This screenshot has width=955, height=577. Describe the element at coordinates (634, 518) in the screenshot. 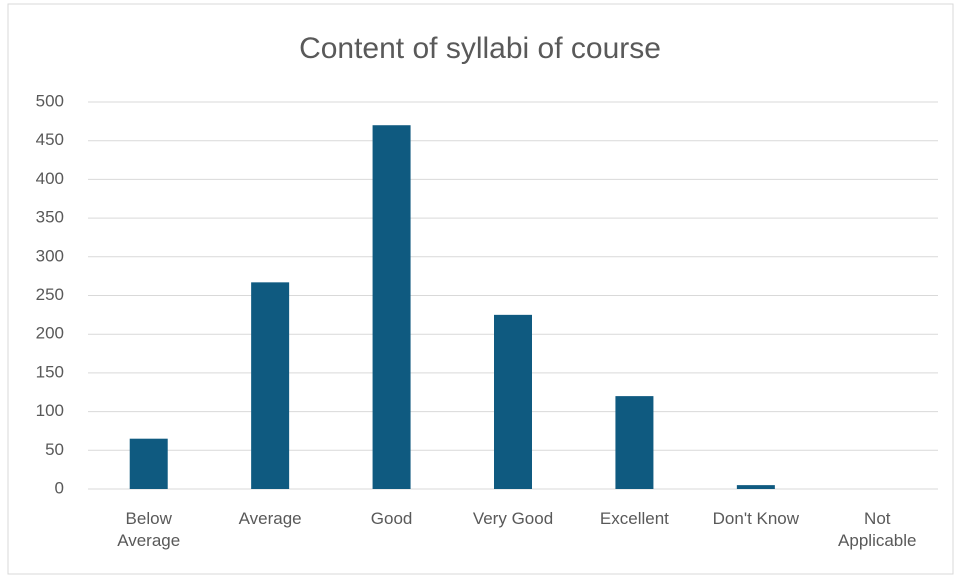

I see `x-tick-label: Excellent` at that location.